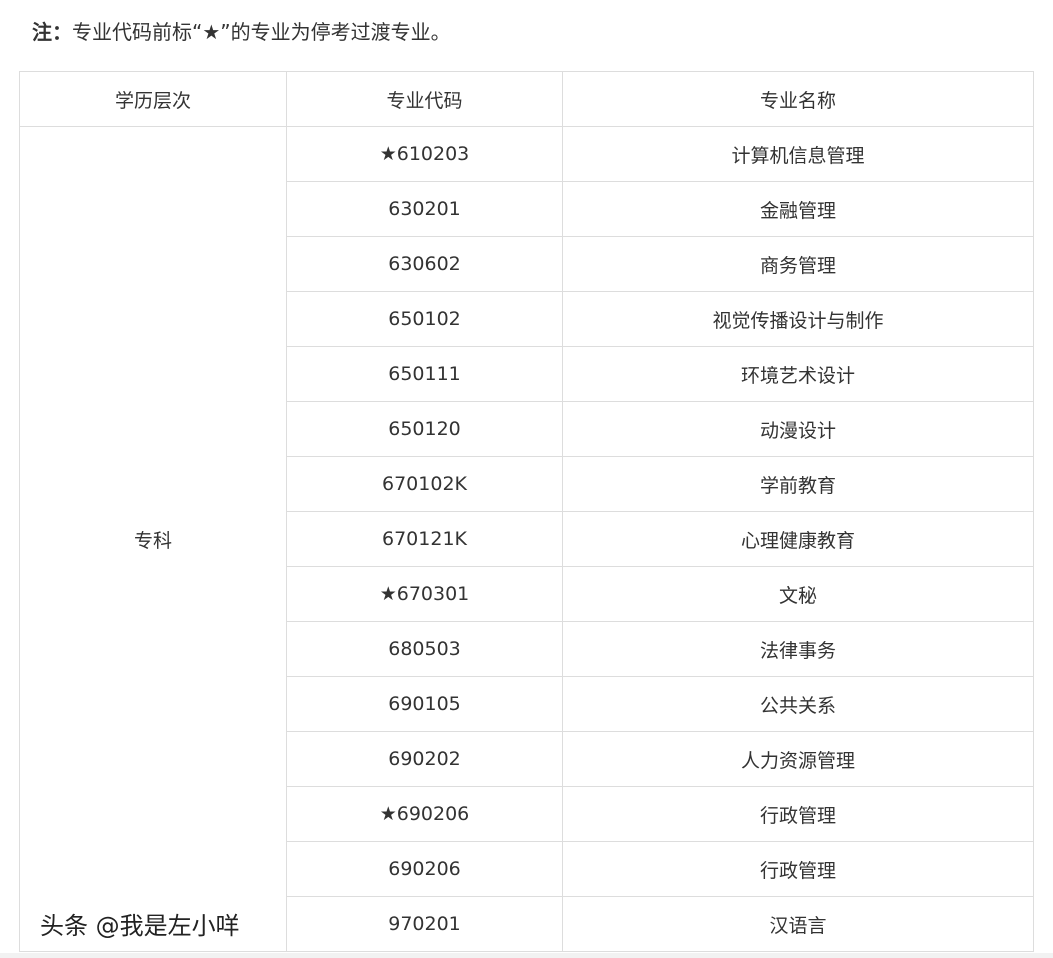  I want to click on code-cell: 970201, so click(424, 924).